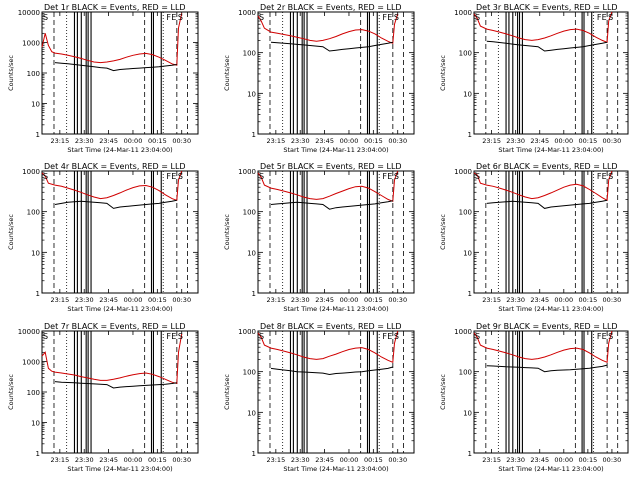  Describe the element at coordinates (331, 7) in the screenshot. I see `panel-title: Det 2r BLACK = Events, RED = LLD` at that location.